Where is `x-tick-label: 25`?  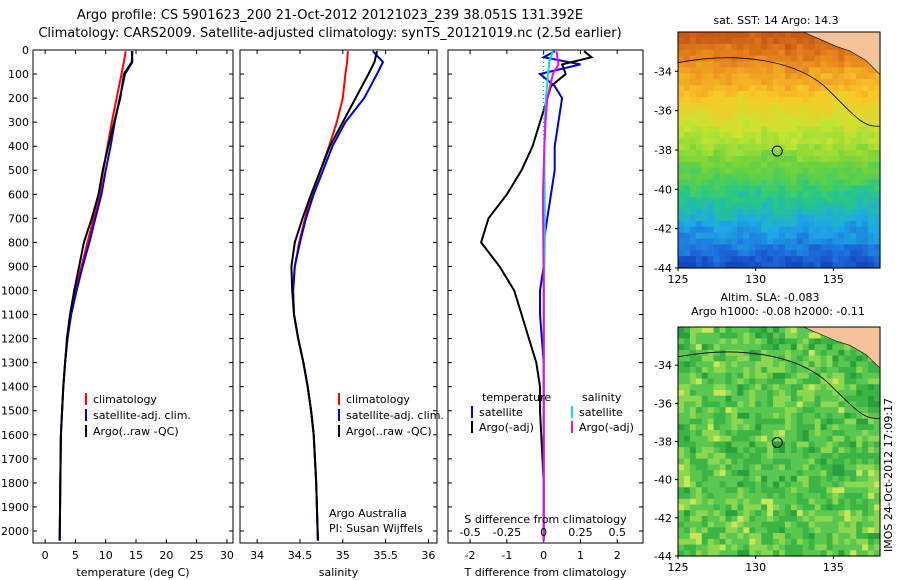
x-tick-label: 25 is located at coordinates (197, 555).